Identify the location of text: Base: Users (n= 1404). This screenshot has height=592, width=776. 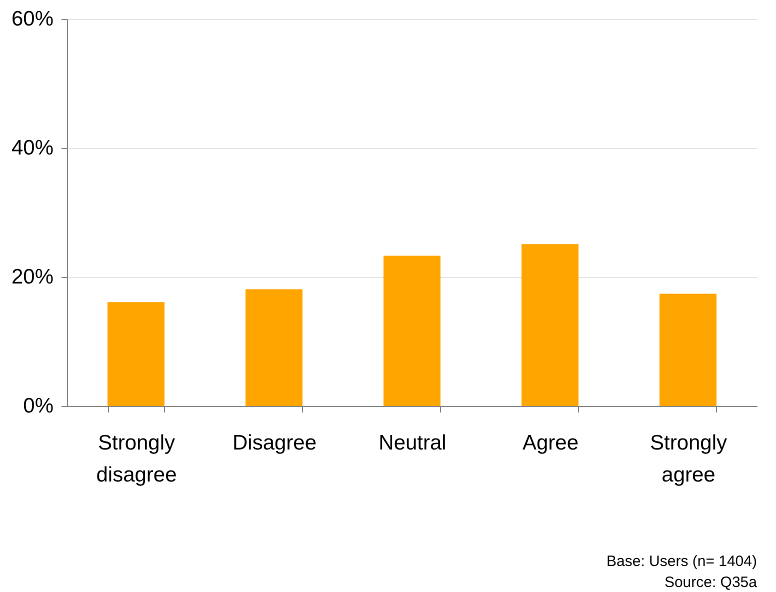
(681, 561).